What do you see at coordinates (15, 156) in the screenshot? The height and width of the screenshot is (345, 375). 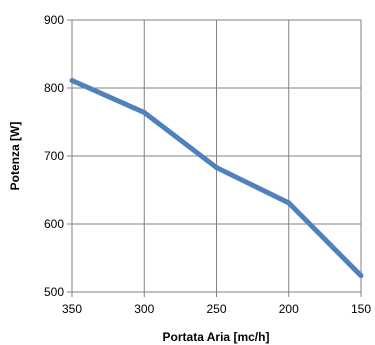 I see `y-axis-title: Potenza [W]` at bounding box center [15, 156].